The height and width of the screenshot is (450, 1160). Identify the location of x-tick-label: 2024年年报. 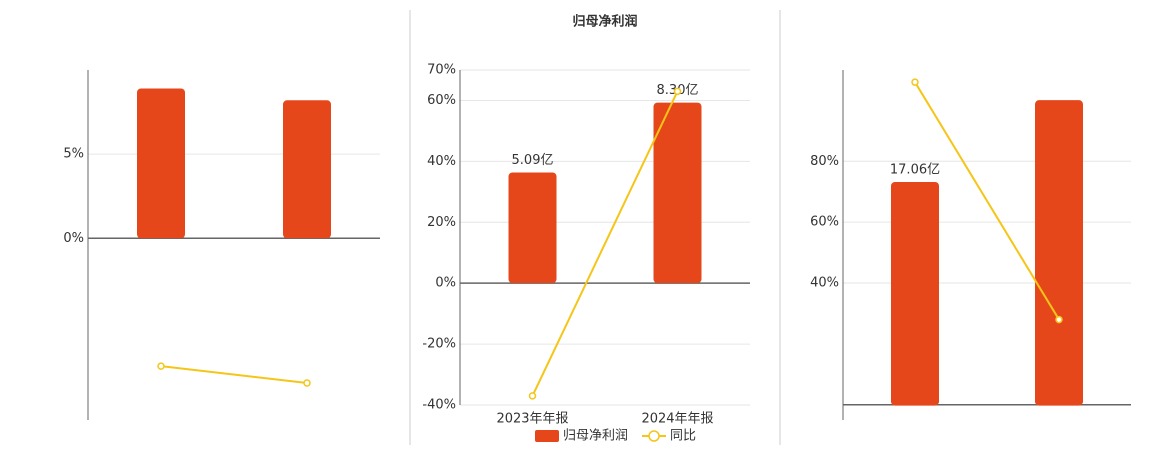
(677, 419).